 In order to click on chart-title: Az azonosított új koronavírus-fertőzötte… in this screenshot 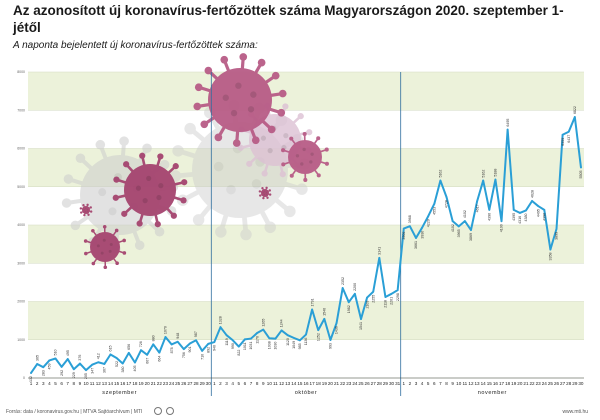, I will do `click(288, 19)`.